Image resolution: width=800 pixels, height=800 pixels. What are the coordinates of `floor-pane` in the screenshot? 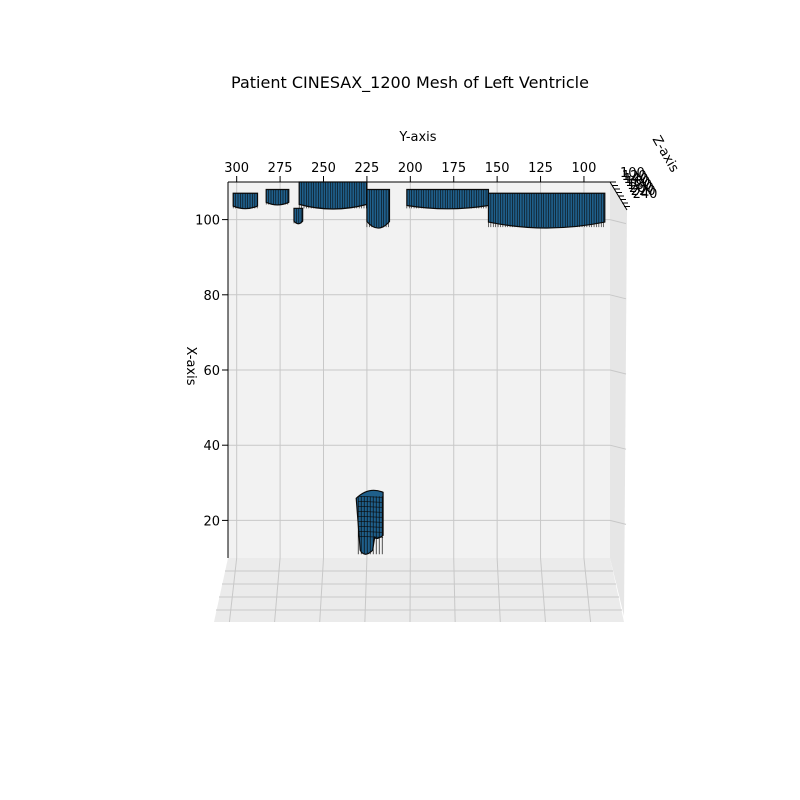 It's located at (419, 590).